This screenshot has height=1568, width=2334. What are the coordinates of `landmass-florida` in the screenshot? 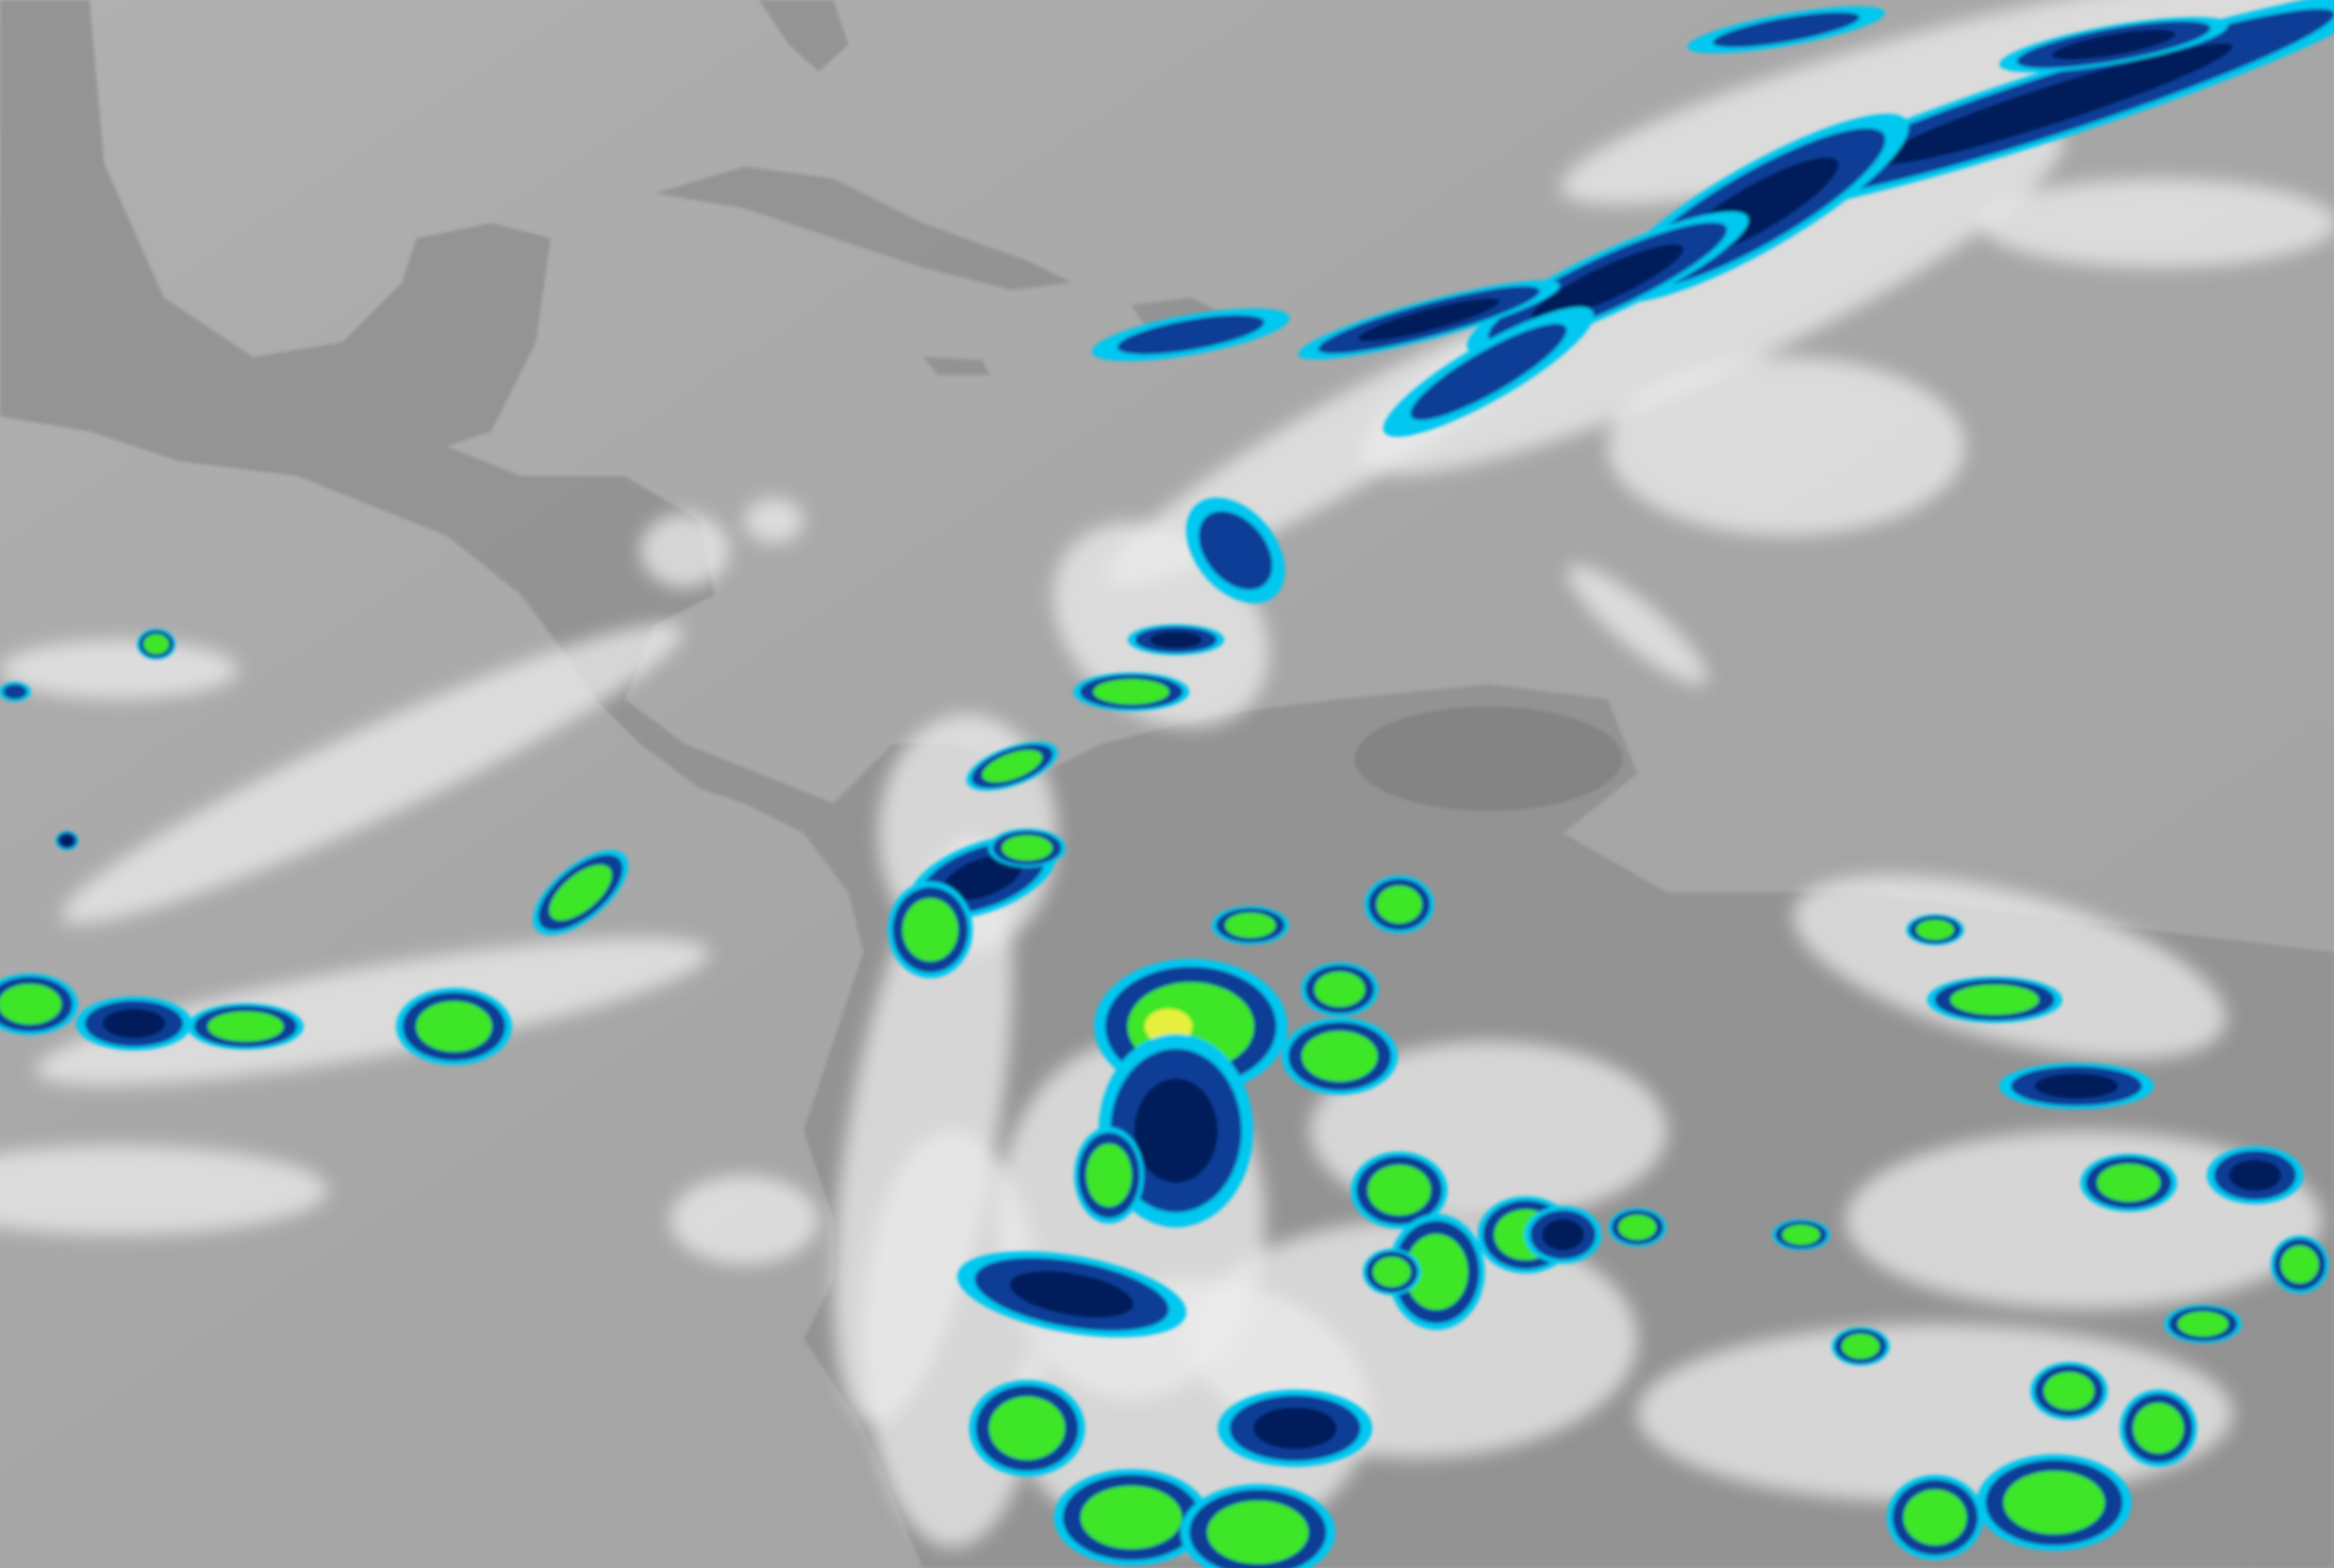 It's located at (804, 36).